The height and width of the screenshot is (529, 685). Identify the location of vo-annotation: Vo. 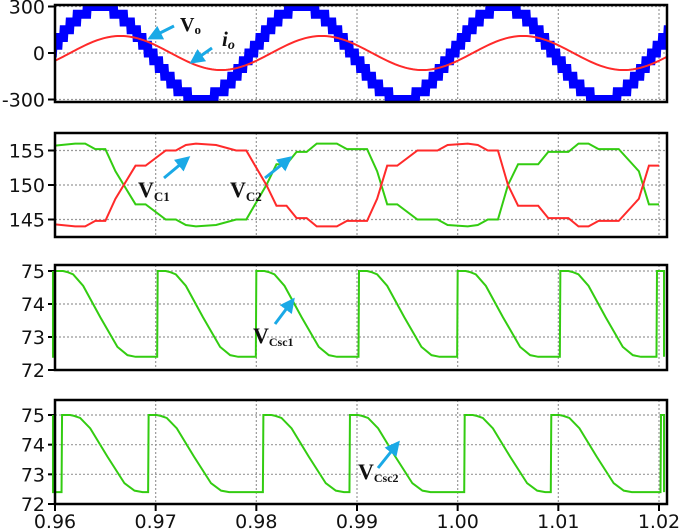
(174, 27).